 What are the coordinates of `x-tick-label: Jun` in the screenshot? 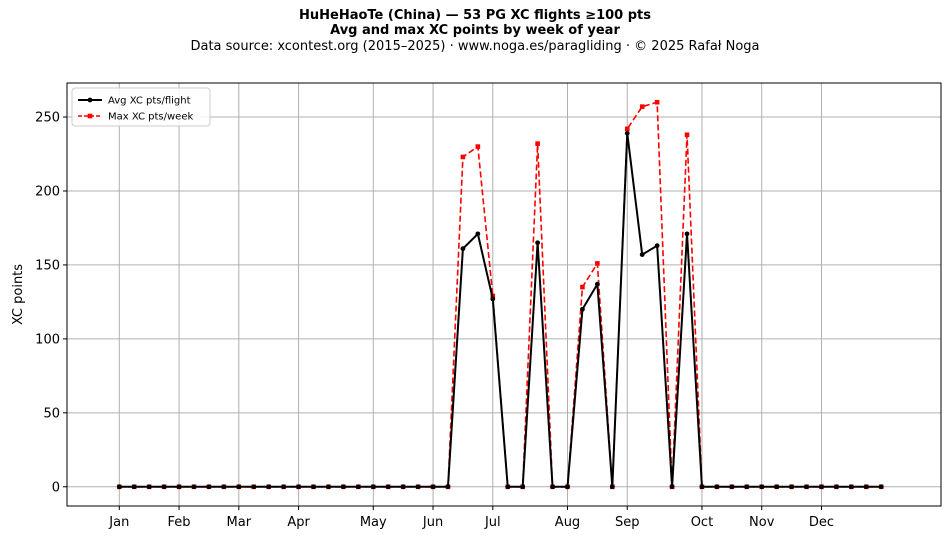 It's located at (432, 522).